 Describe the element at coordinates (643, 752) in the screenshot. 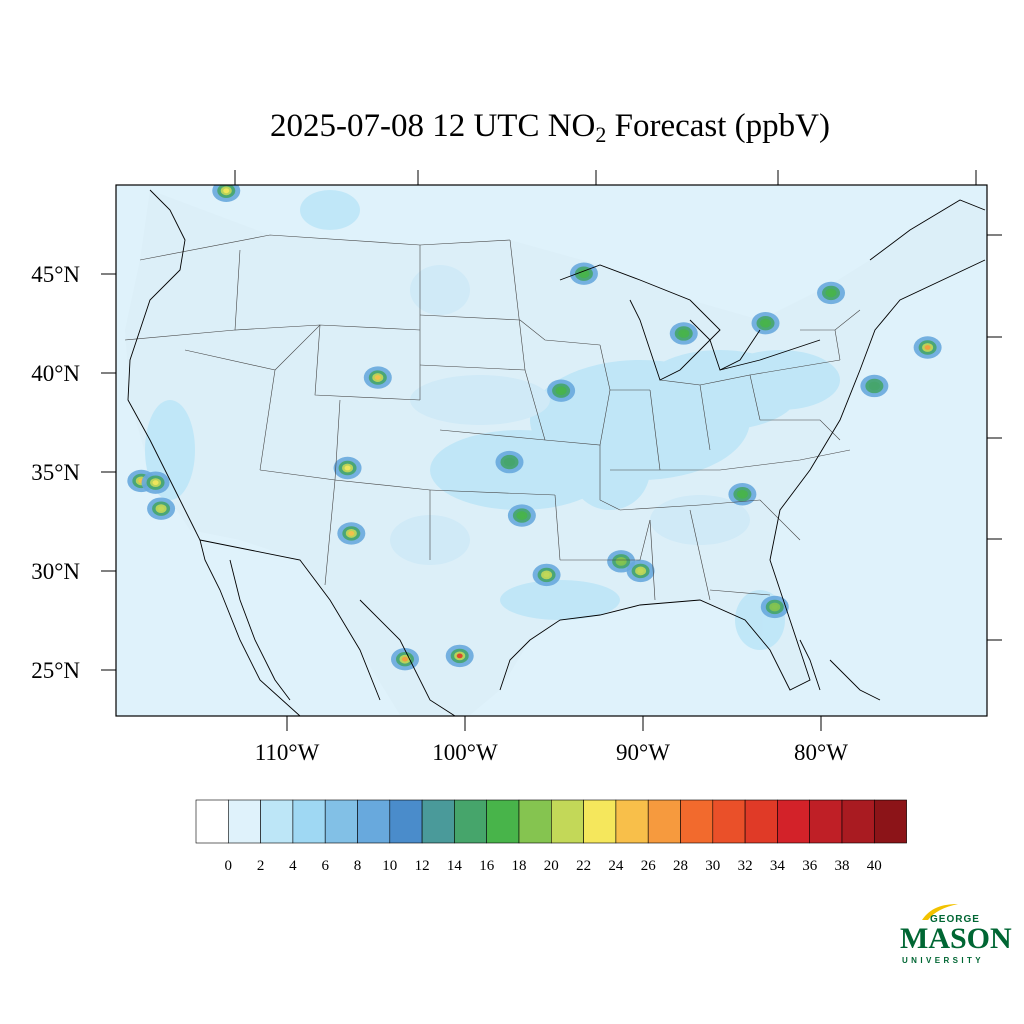

I see `lon-label-90: 90°W` at that location.